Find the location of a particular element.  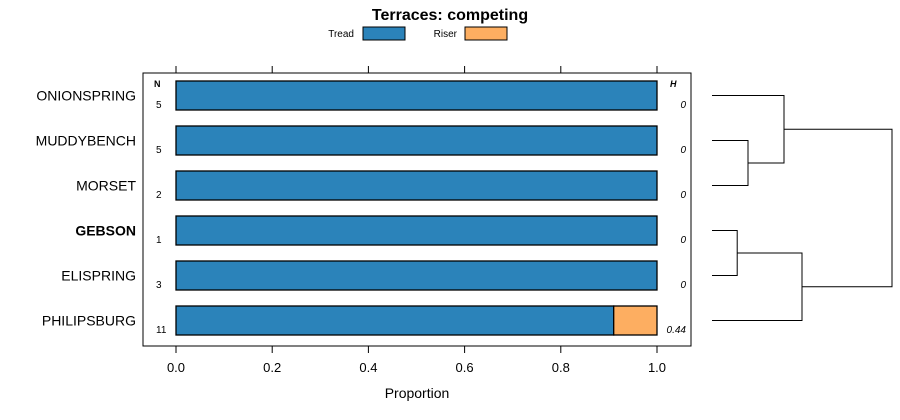

n-value: 3 is located at coordinates (159, 285).